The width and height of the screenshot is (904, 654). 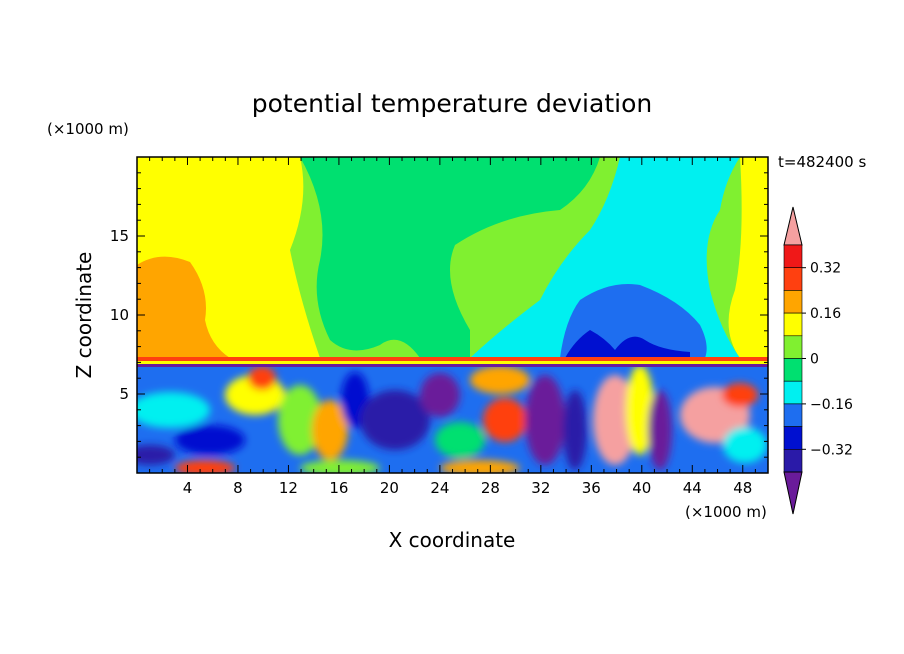 I want to click on chart-title: potential temperature deviation, so click(x=452, y=103).